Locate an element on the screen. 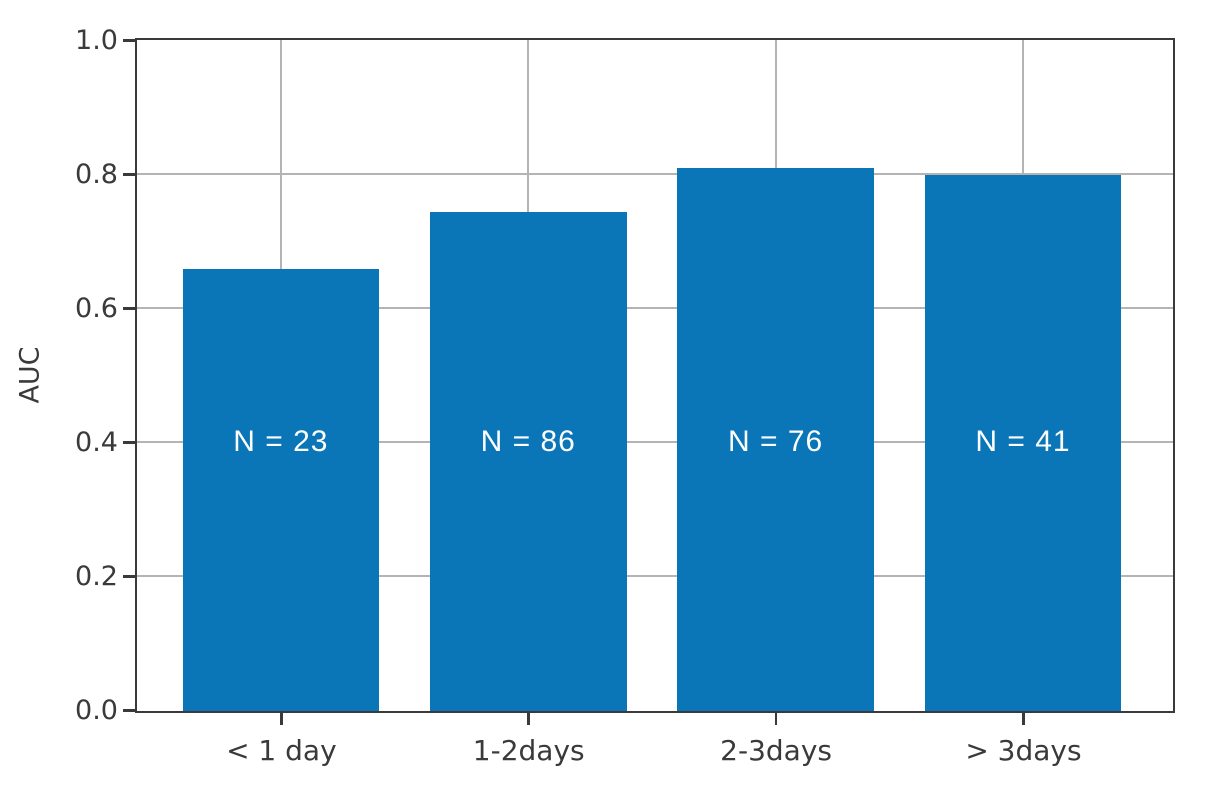 Image resolution: width=1207 pixels, height=789 pixels. bar-count-label: N = 76 is located at coordinates (775, 441).